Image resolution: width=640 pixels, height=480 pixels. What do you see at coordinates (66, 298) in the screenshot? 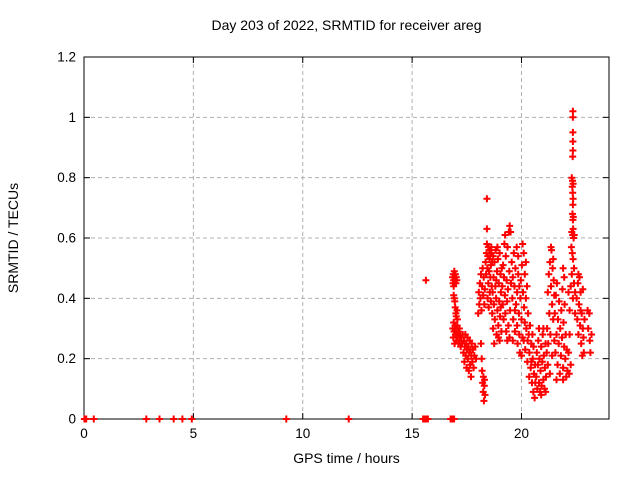
I see `y-tick-label: 0.4` at bounding box center [66, 298].